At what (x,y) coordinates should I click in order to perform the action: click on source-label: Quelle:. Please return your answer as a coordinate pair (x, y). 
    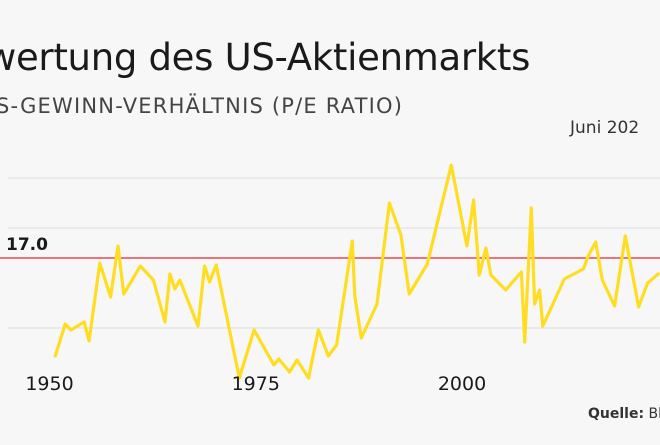
    Looking at the image, I should click on (616, 414).